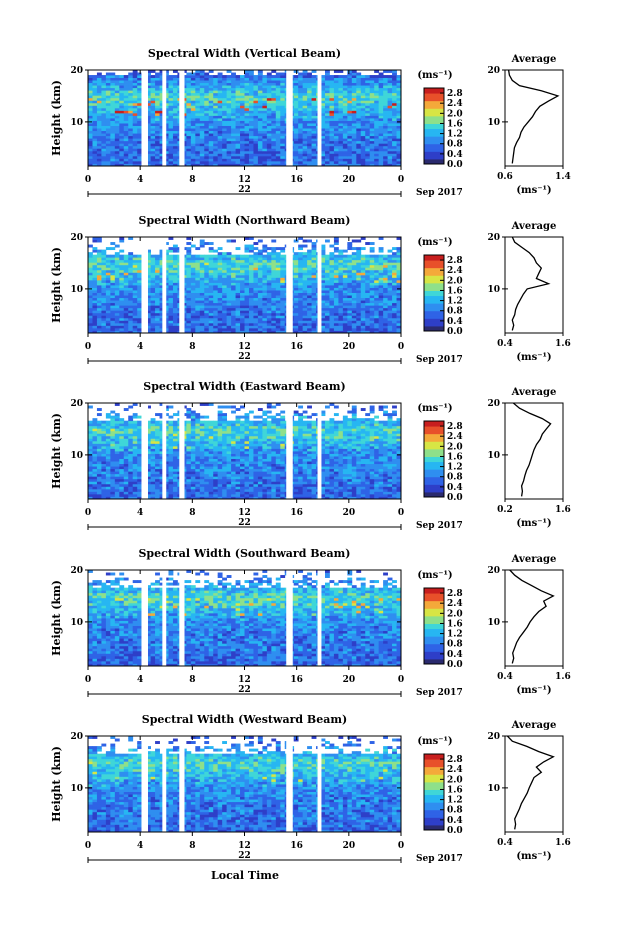 The height and width of the screenshot is (929, 621). Describe the element at coordinates (534, 784) in the screenshot. I see `profile-frame` at that location.